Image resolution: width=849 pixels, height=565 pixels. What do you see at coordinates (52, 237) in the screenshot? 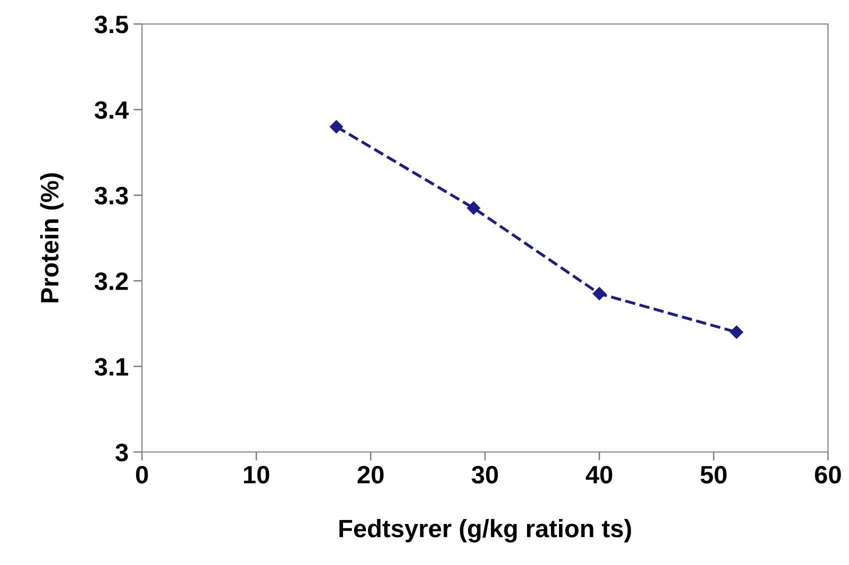
I see `y-axis-title: Protein (%)` at bounding box center [52, 237].